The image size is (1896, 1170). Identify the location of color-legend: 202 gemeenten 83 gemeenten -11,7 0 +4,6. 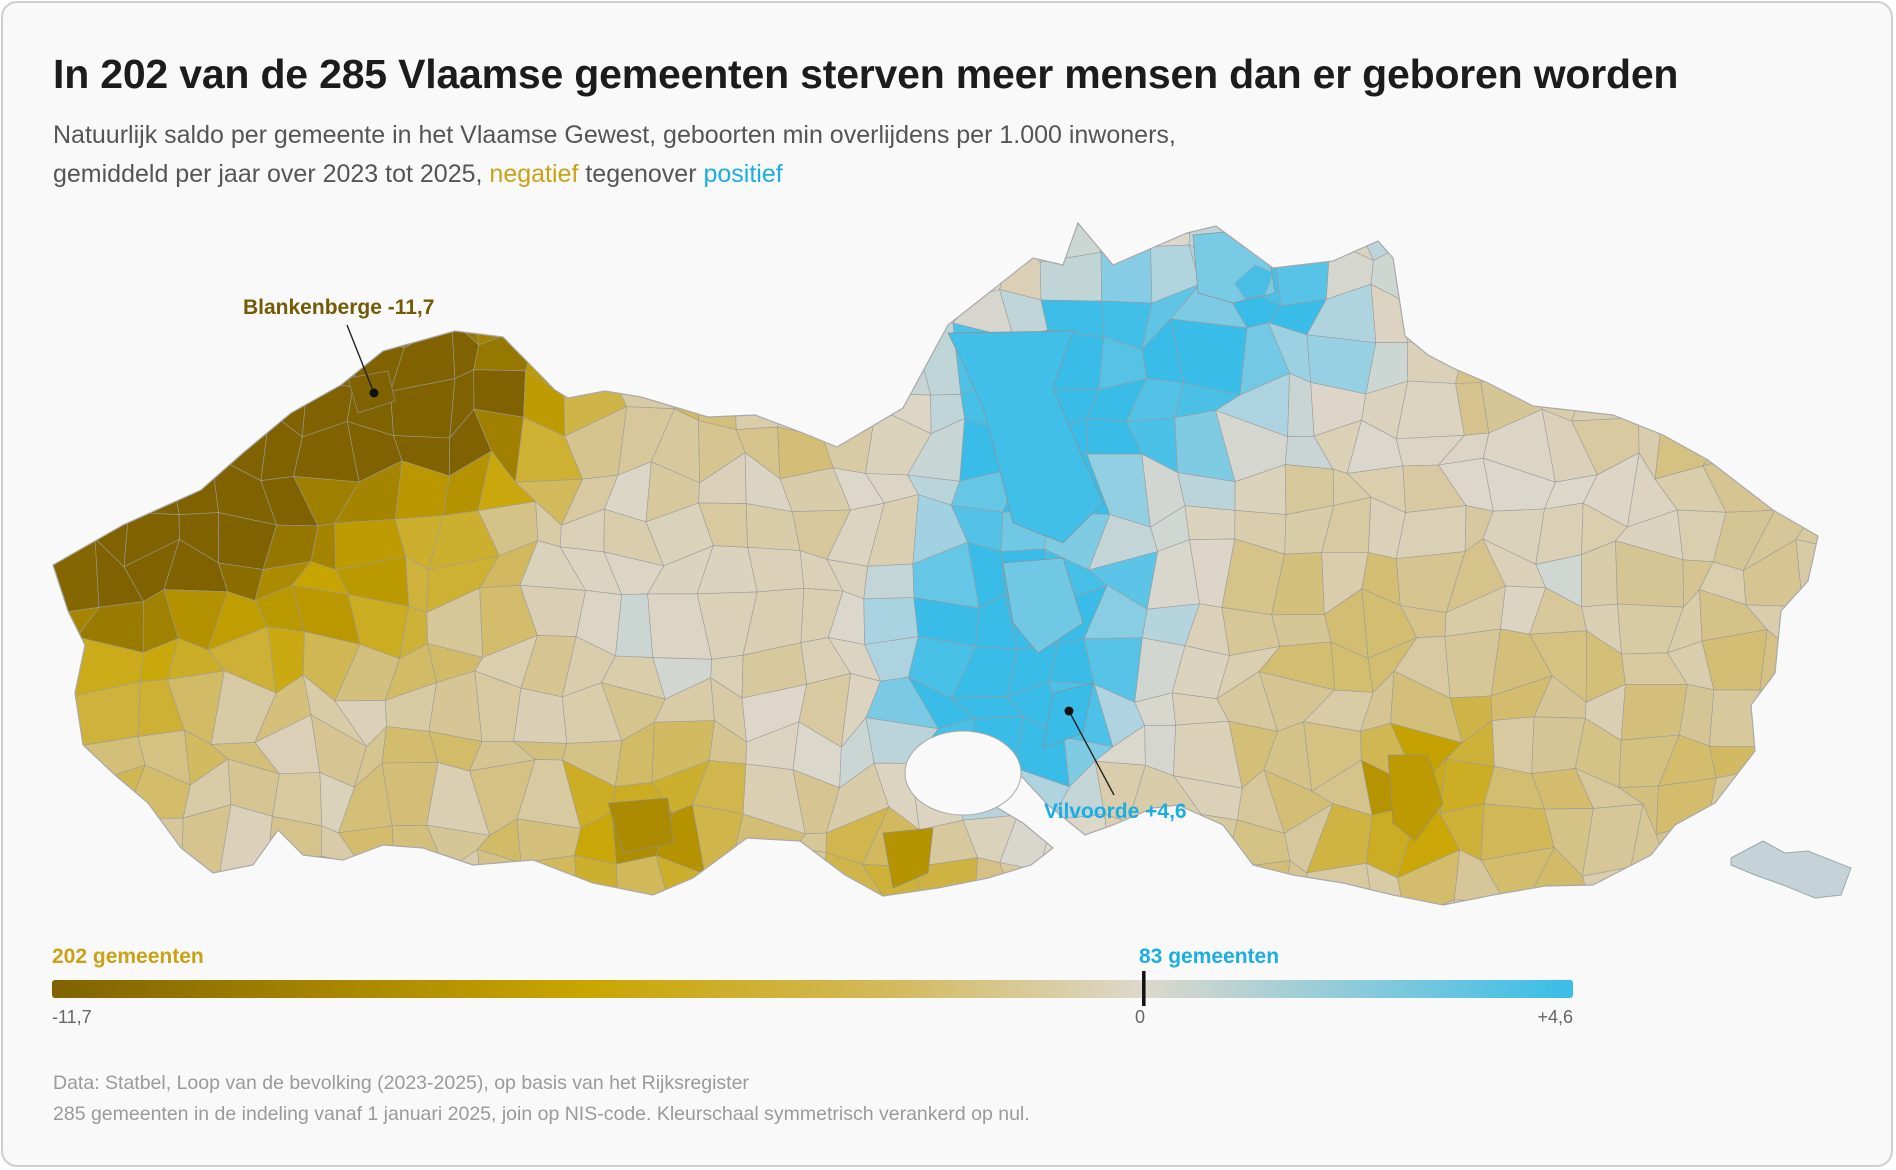
(812, 986).